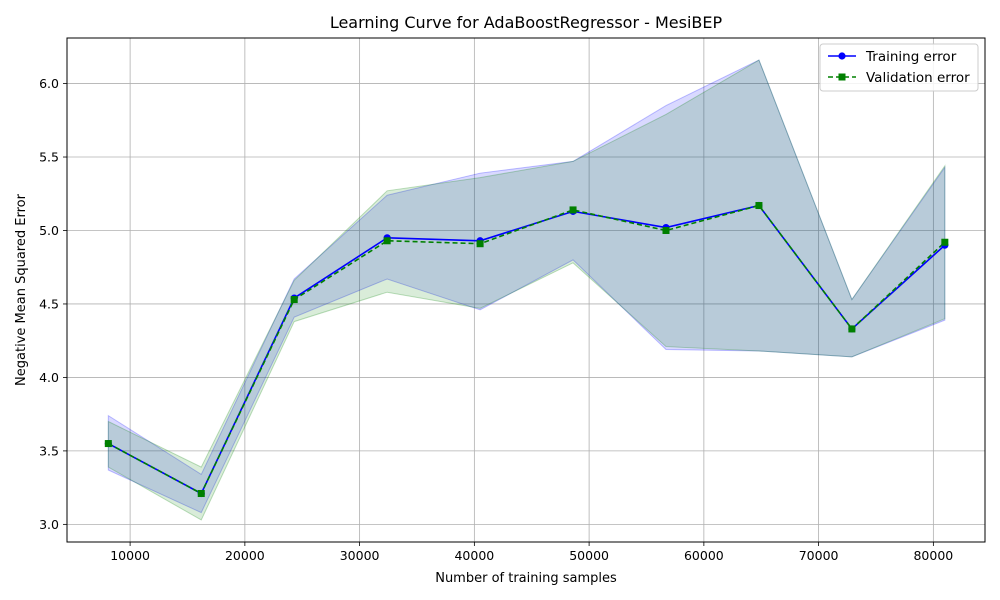 This screenshot has width=1000, height=600. I want to click on legend: Training error Validation error, so click(899, 67).